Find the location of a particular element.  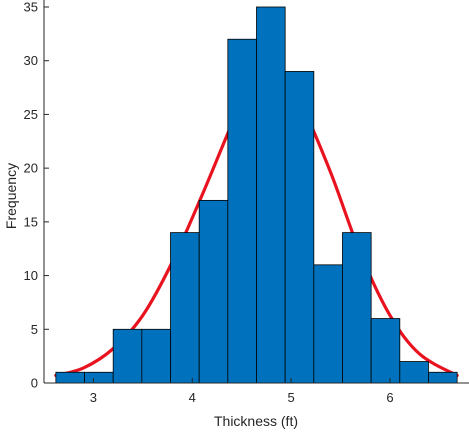

y-ticks: 0 5 10 15 20 25 30 35 is located at coordinates (36, 195).